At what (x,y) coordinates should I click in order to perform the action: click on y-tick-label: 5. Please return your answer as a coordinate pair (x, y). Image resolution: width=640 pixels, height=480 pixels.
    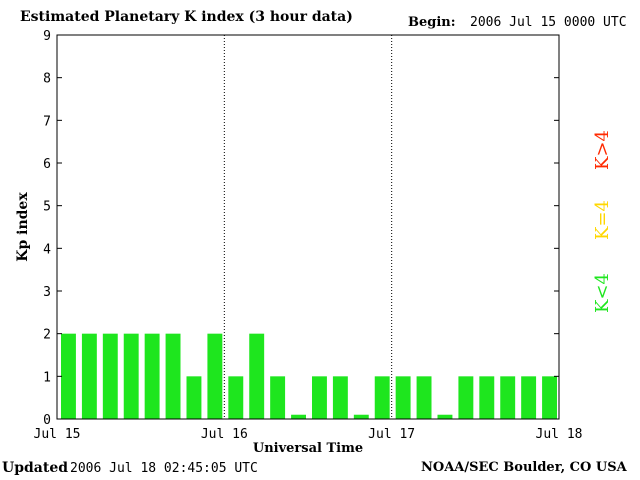
    Looking at the image, I should click on (47, 207).